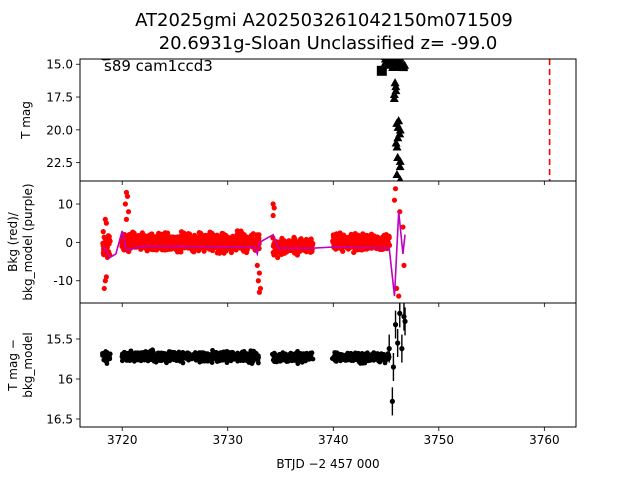 This screenshot has height=480, width=640. What do you see at coordinates (59, 130) in the screenshot?
I see `y-tick-label: 20.0` at bounding box center [59, 130].